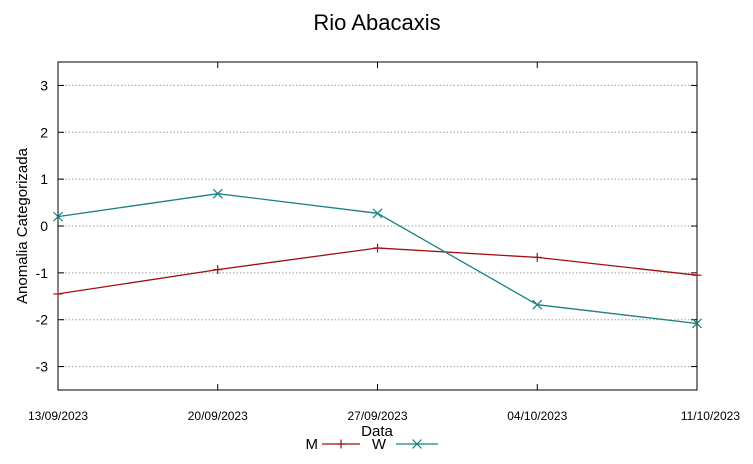 This screenshot has height=464, width=753. I want to click on y-axis-label: Anomalia Categorizada, so click(22, 225).